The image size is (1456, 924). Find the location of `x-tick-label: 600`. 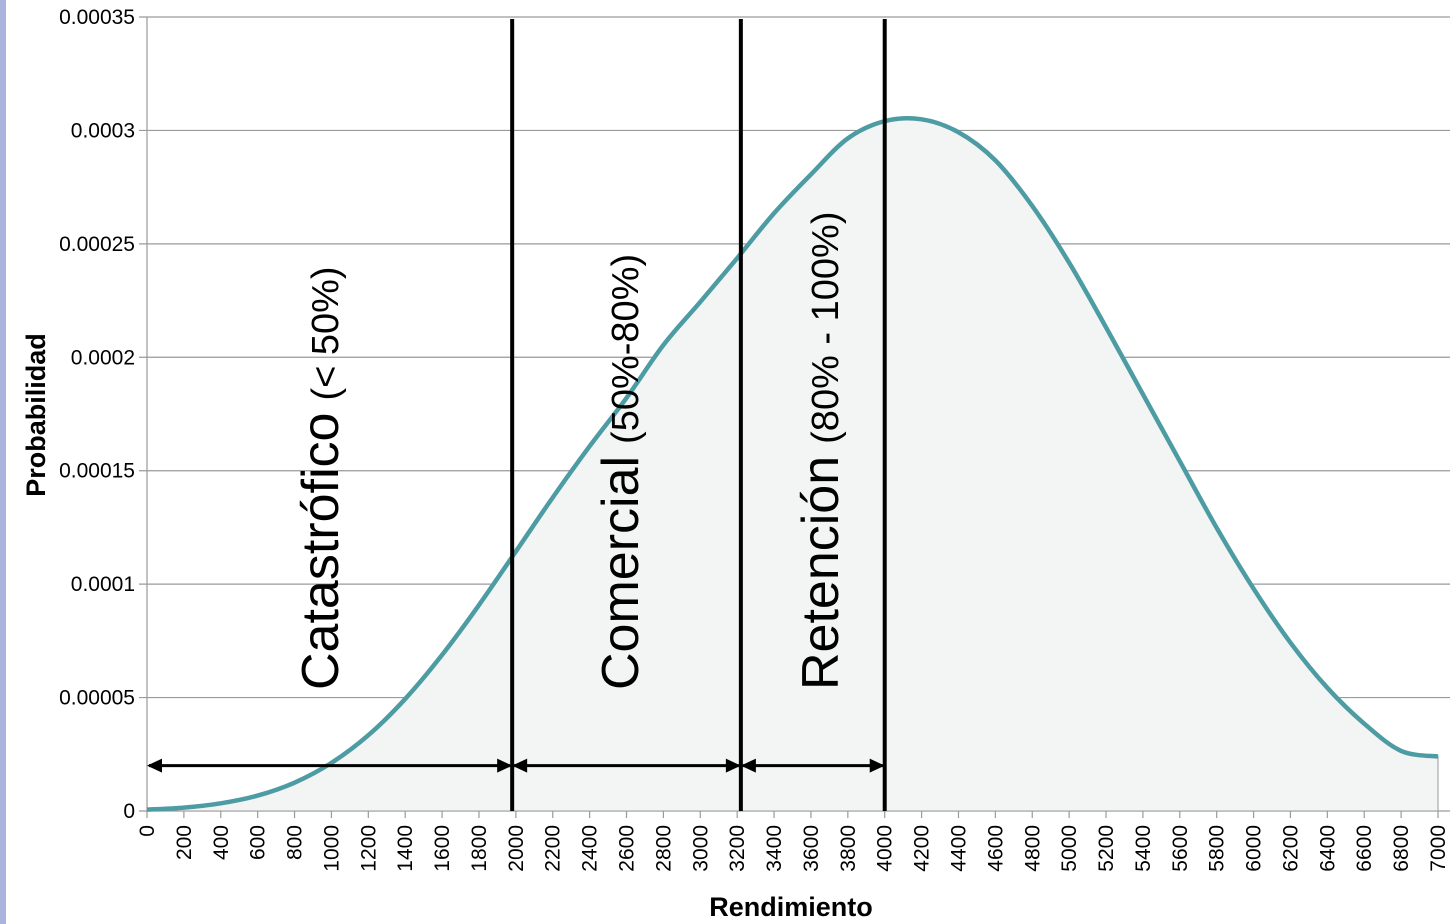

x-tick-label: 600 is located at coordinates (258, 842).